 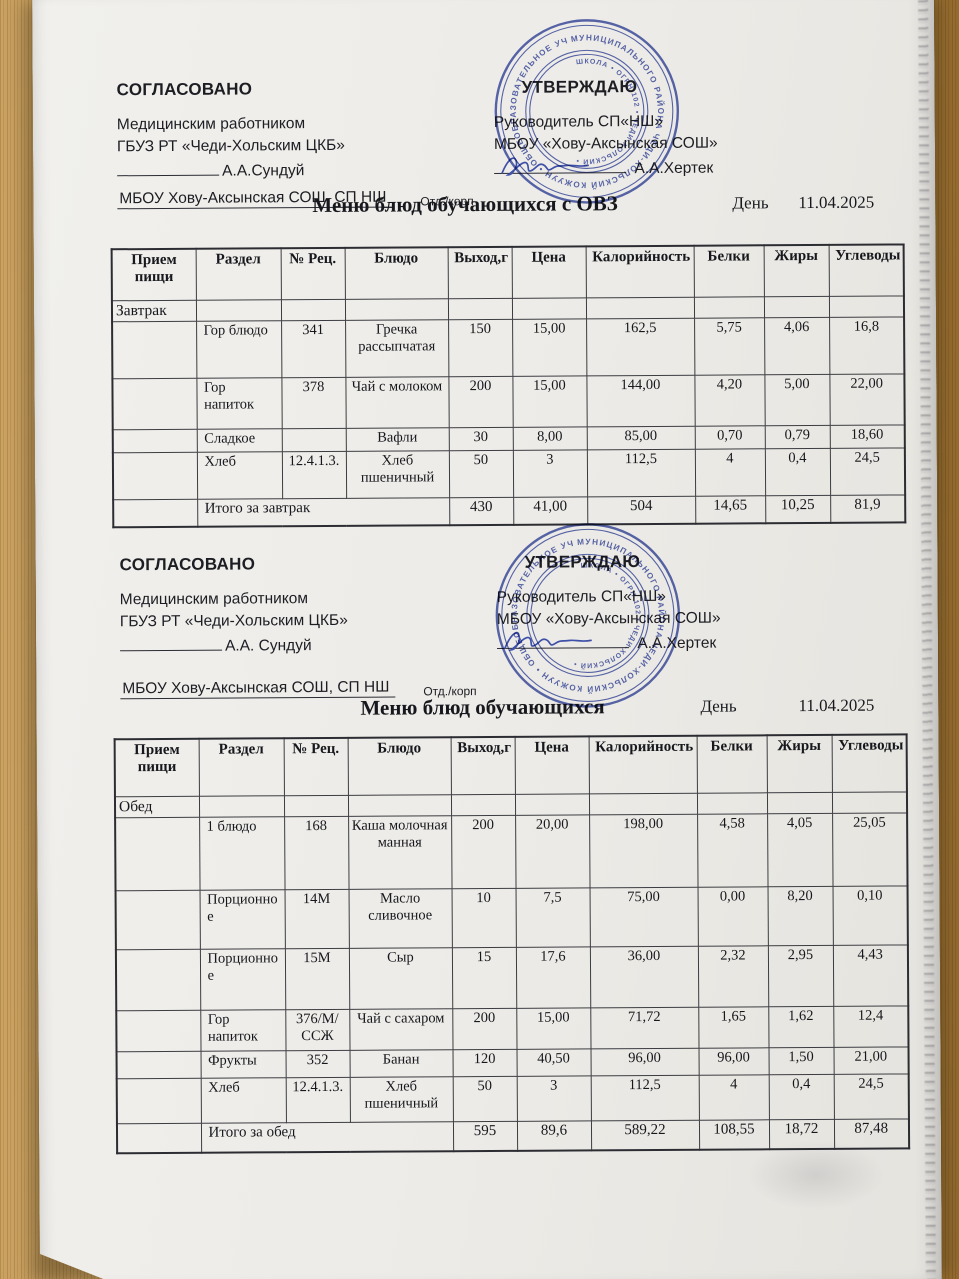 What do you see at coordinates (871, 1060) in the screenshot?
I see `table-cell: 21,00` at bounding box center [871, 1060].